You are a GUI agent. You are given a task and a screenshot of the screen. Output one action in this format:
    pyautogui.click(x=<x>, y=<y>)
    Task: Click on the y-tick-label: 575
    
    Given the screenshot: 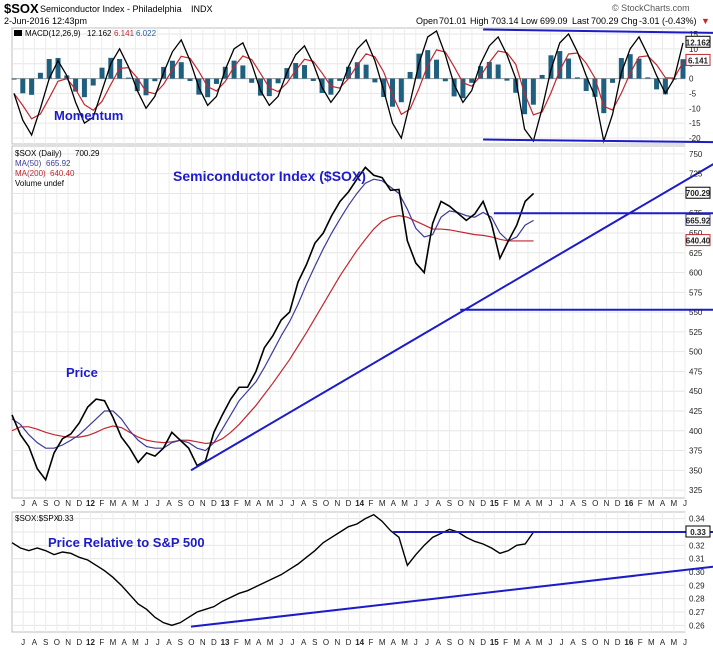 What is the action you would take?
    pyautogui.click(x=696, y=292)
    